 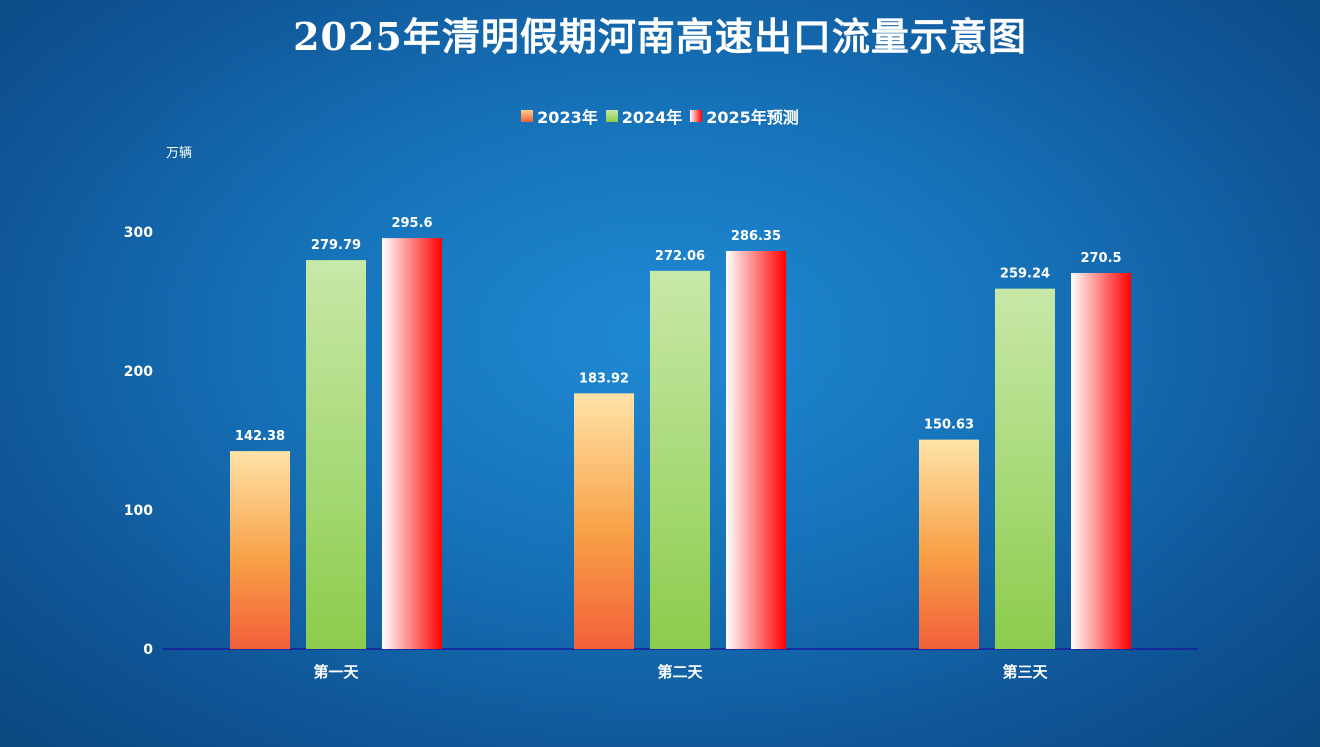 What do you see at coordinates (604, 521) in the screenshot?
I see `bar-2023-day2` at bounding box center [604, 521].